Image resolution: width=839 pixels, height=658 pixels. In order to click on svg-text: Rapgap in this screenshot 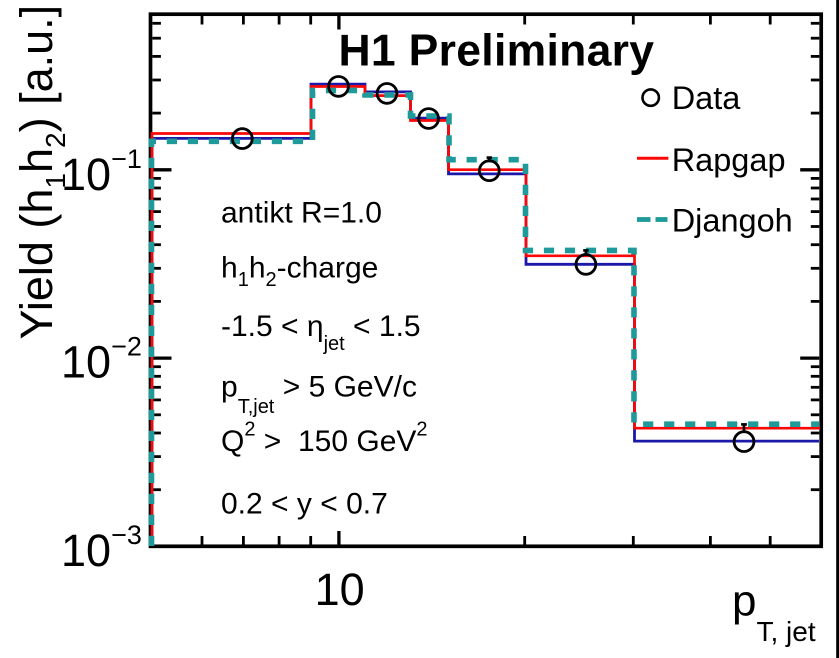, I will do `click(729, 160)`.